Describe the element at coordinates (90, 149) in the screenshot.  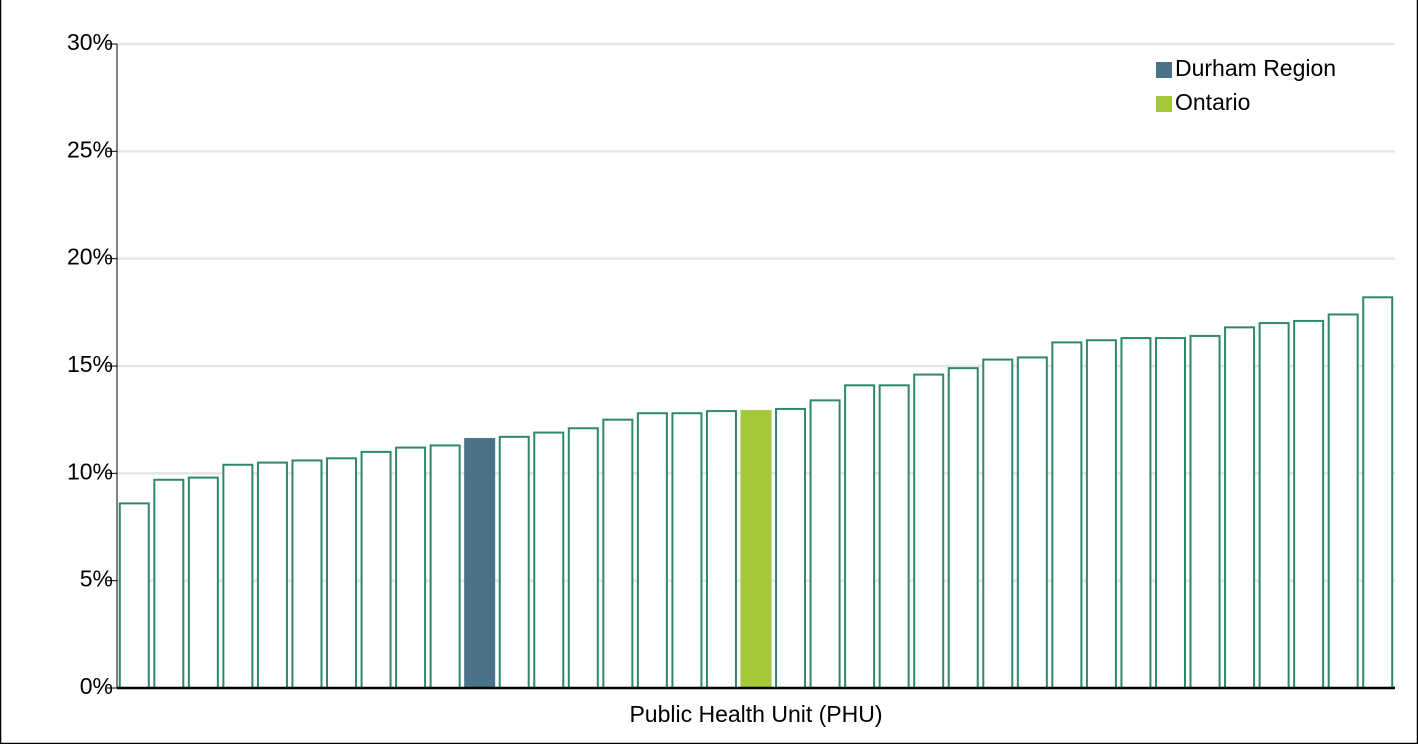
I see `y-tick-label: 25%` at that location.